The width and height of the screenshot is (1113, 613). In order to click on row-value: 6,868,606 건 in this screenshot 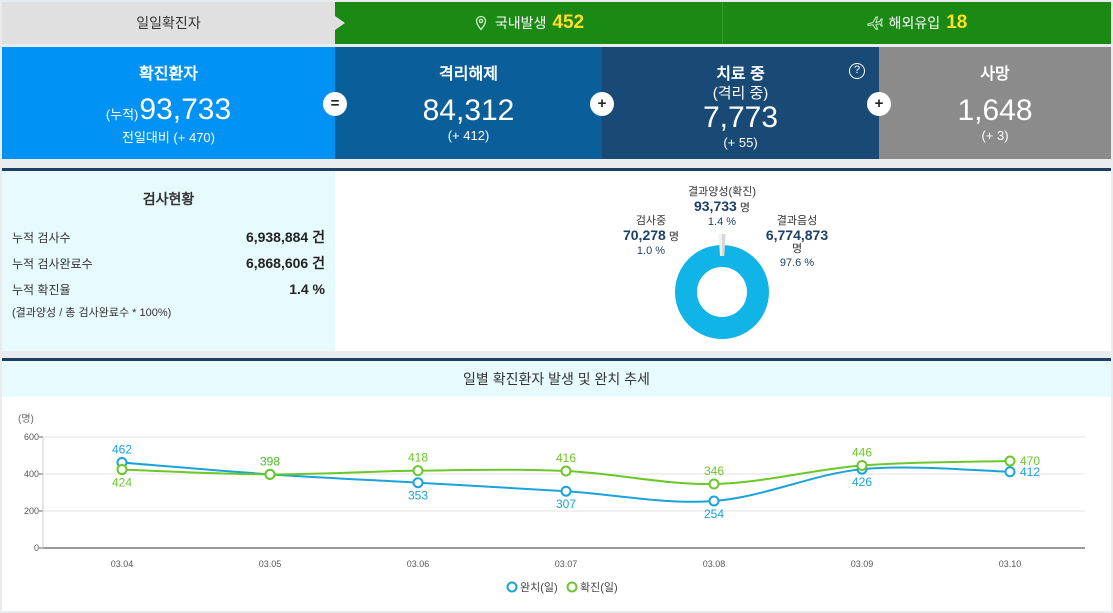, I will do `click(285, 263)`.